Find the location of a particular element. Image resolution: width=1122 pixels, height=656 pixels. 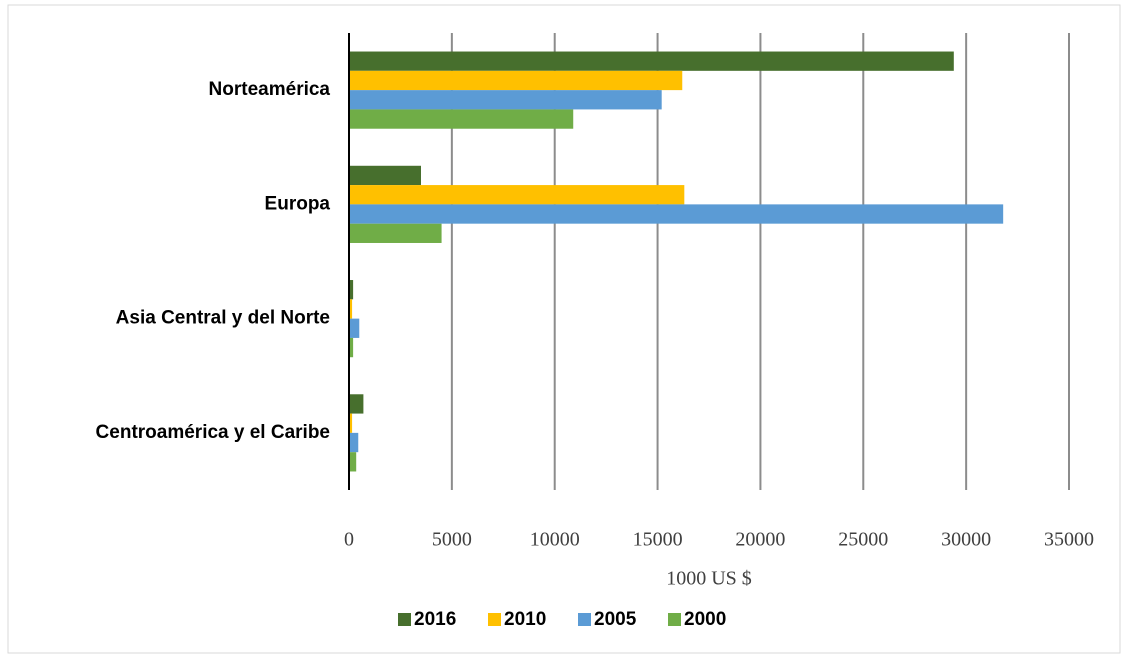

x-tick-label: 30000 is located at coordinates (966, 540).